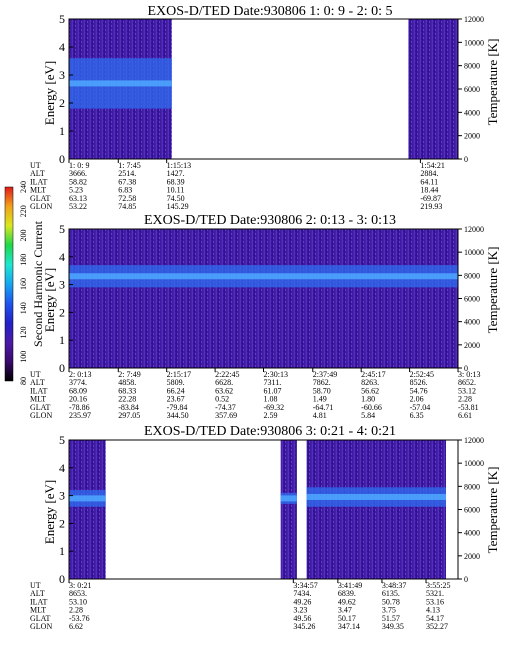 The image size is (505, 649). Describe the element at coordinates (38, 283) in the screenshot. I see `colorbar-label: Second Harmonic Current` at that location.